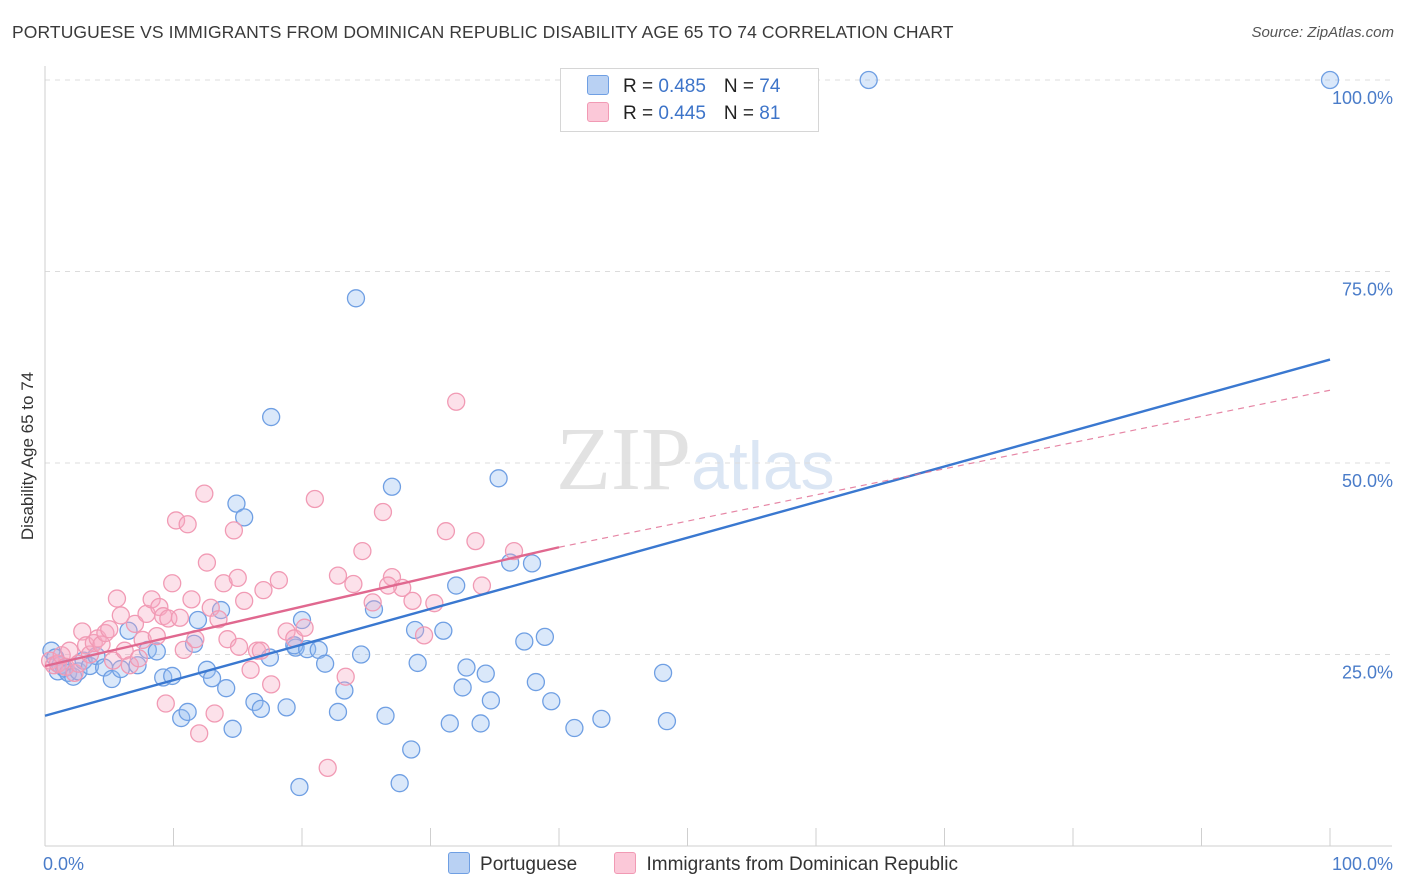 The width and height of the screenshot is (1406, 892). I want to click on x-tick-label: 100.0%, so click(1362, 864).